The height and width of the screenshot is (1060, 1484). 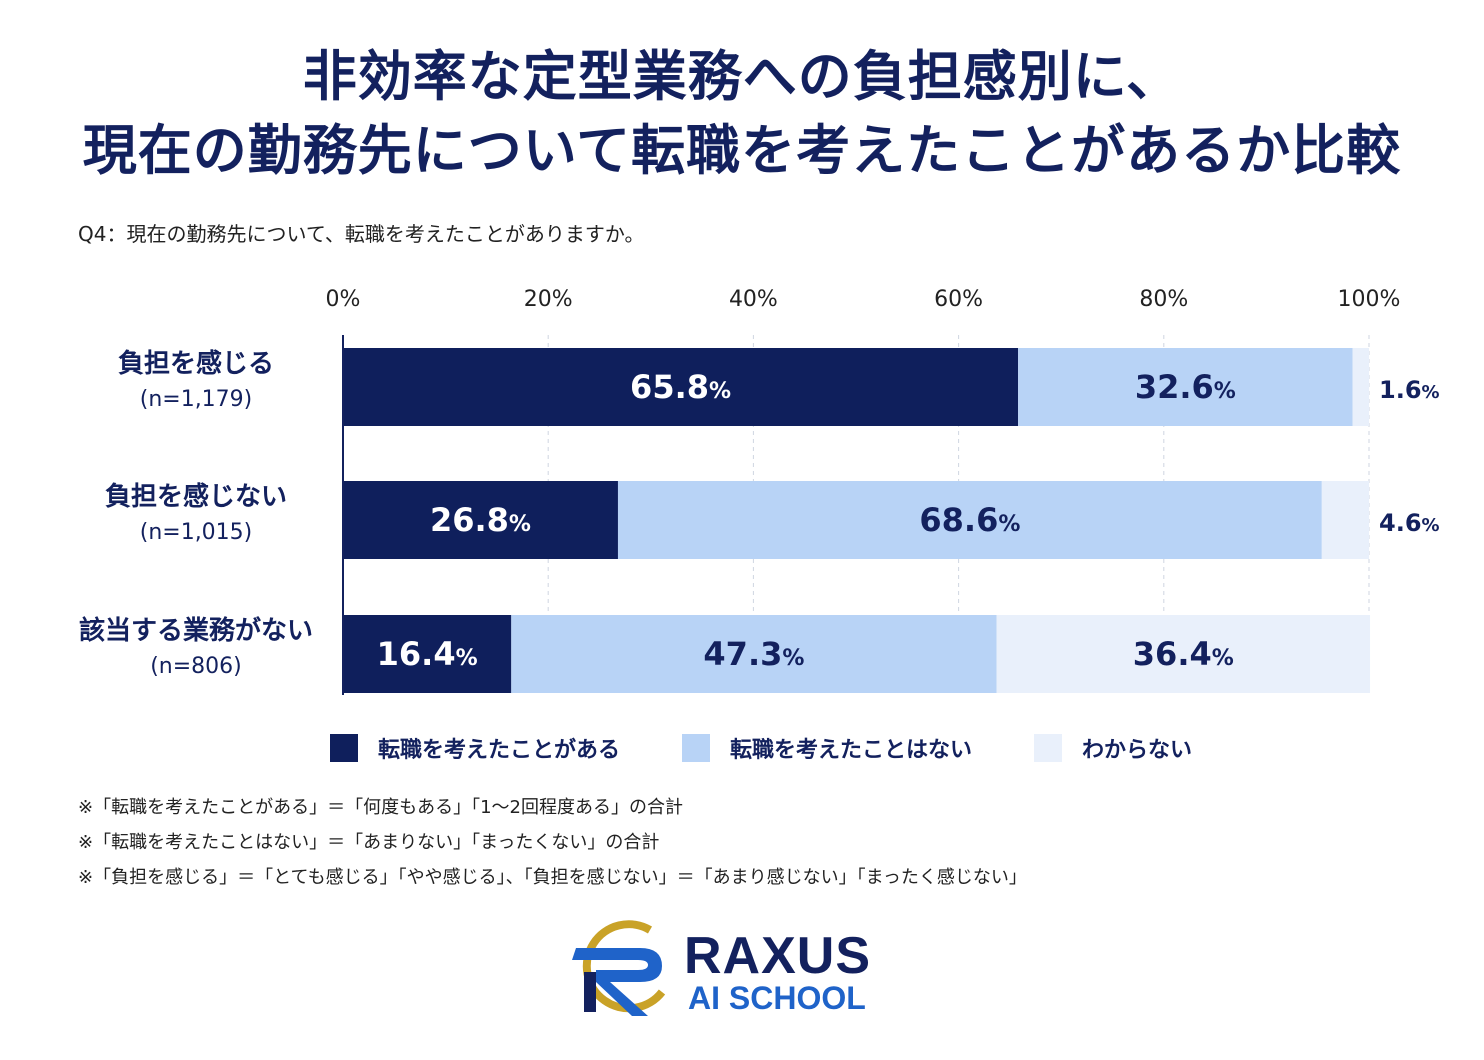 I want to click on legend-item-considered: 転職を考えたことがある, so click(x=506, y=748).